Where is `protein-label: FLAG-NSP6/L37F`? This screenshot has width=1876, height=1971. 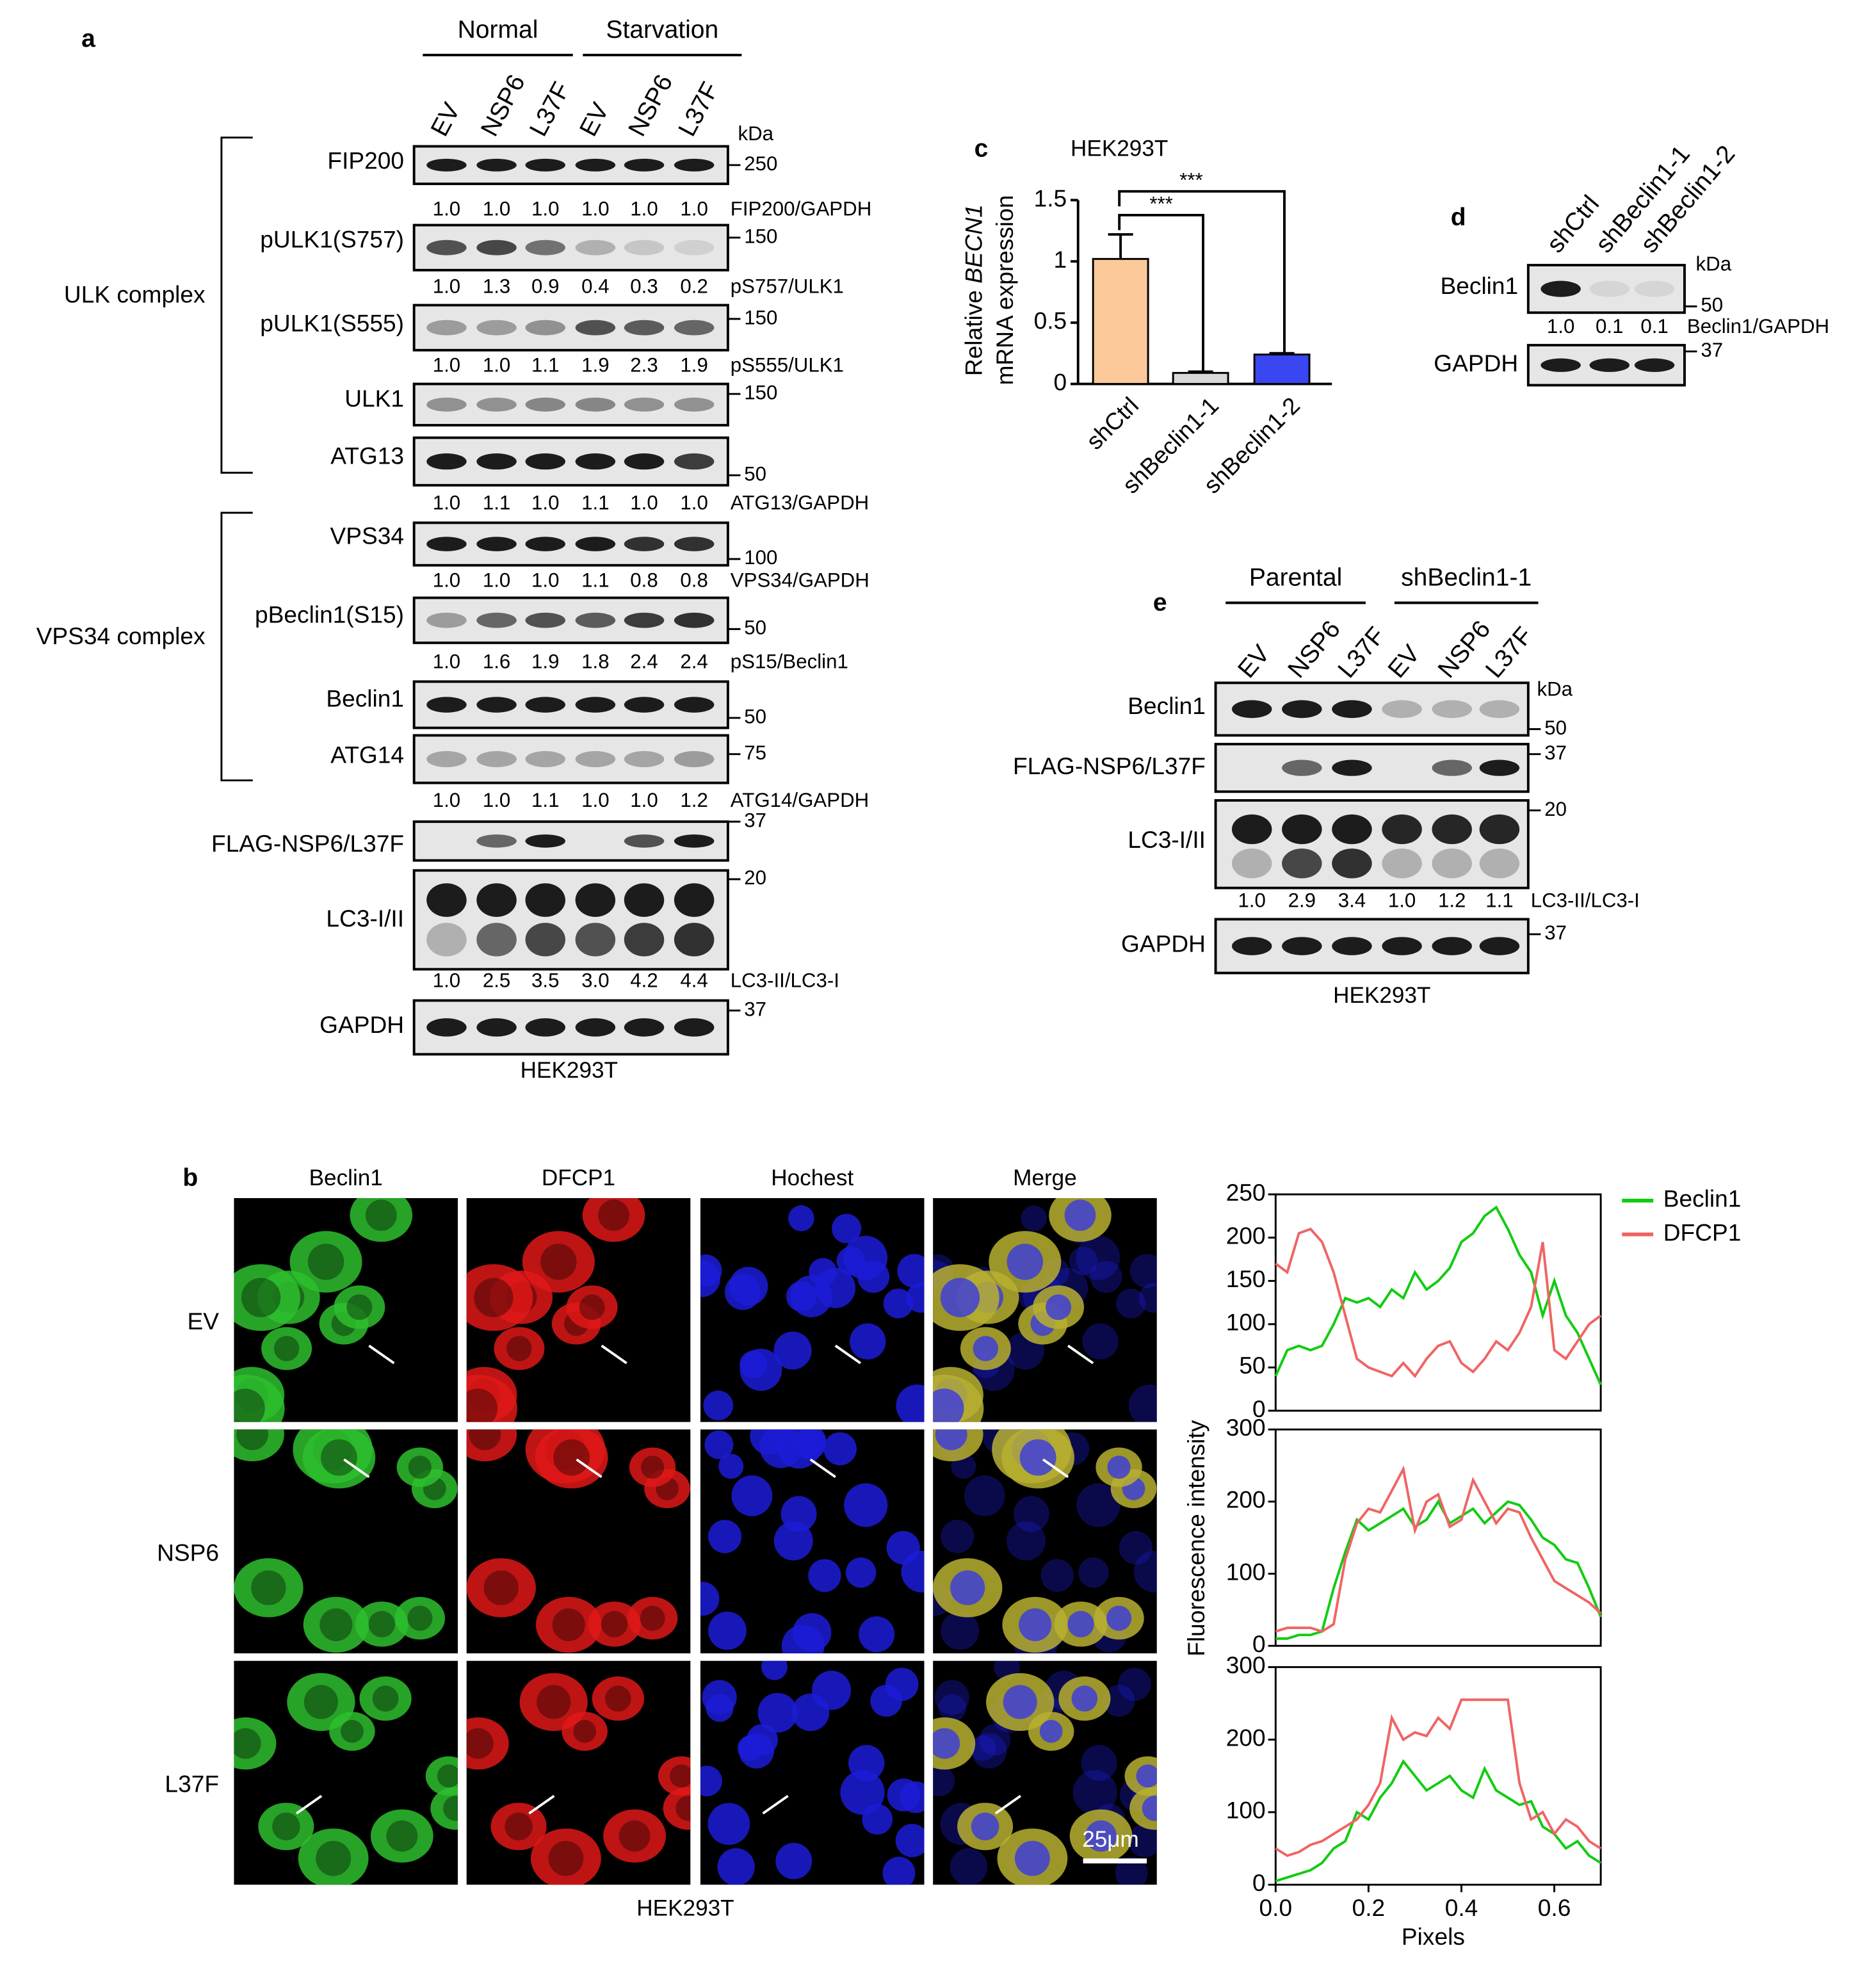 protein-label: FLAG-NSP6/L37F is located at coordinates (307, 843).